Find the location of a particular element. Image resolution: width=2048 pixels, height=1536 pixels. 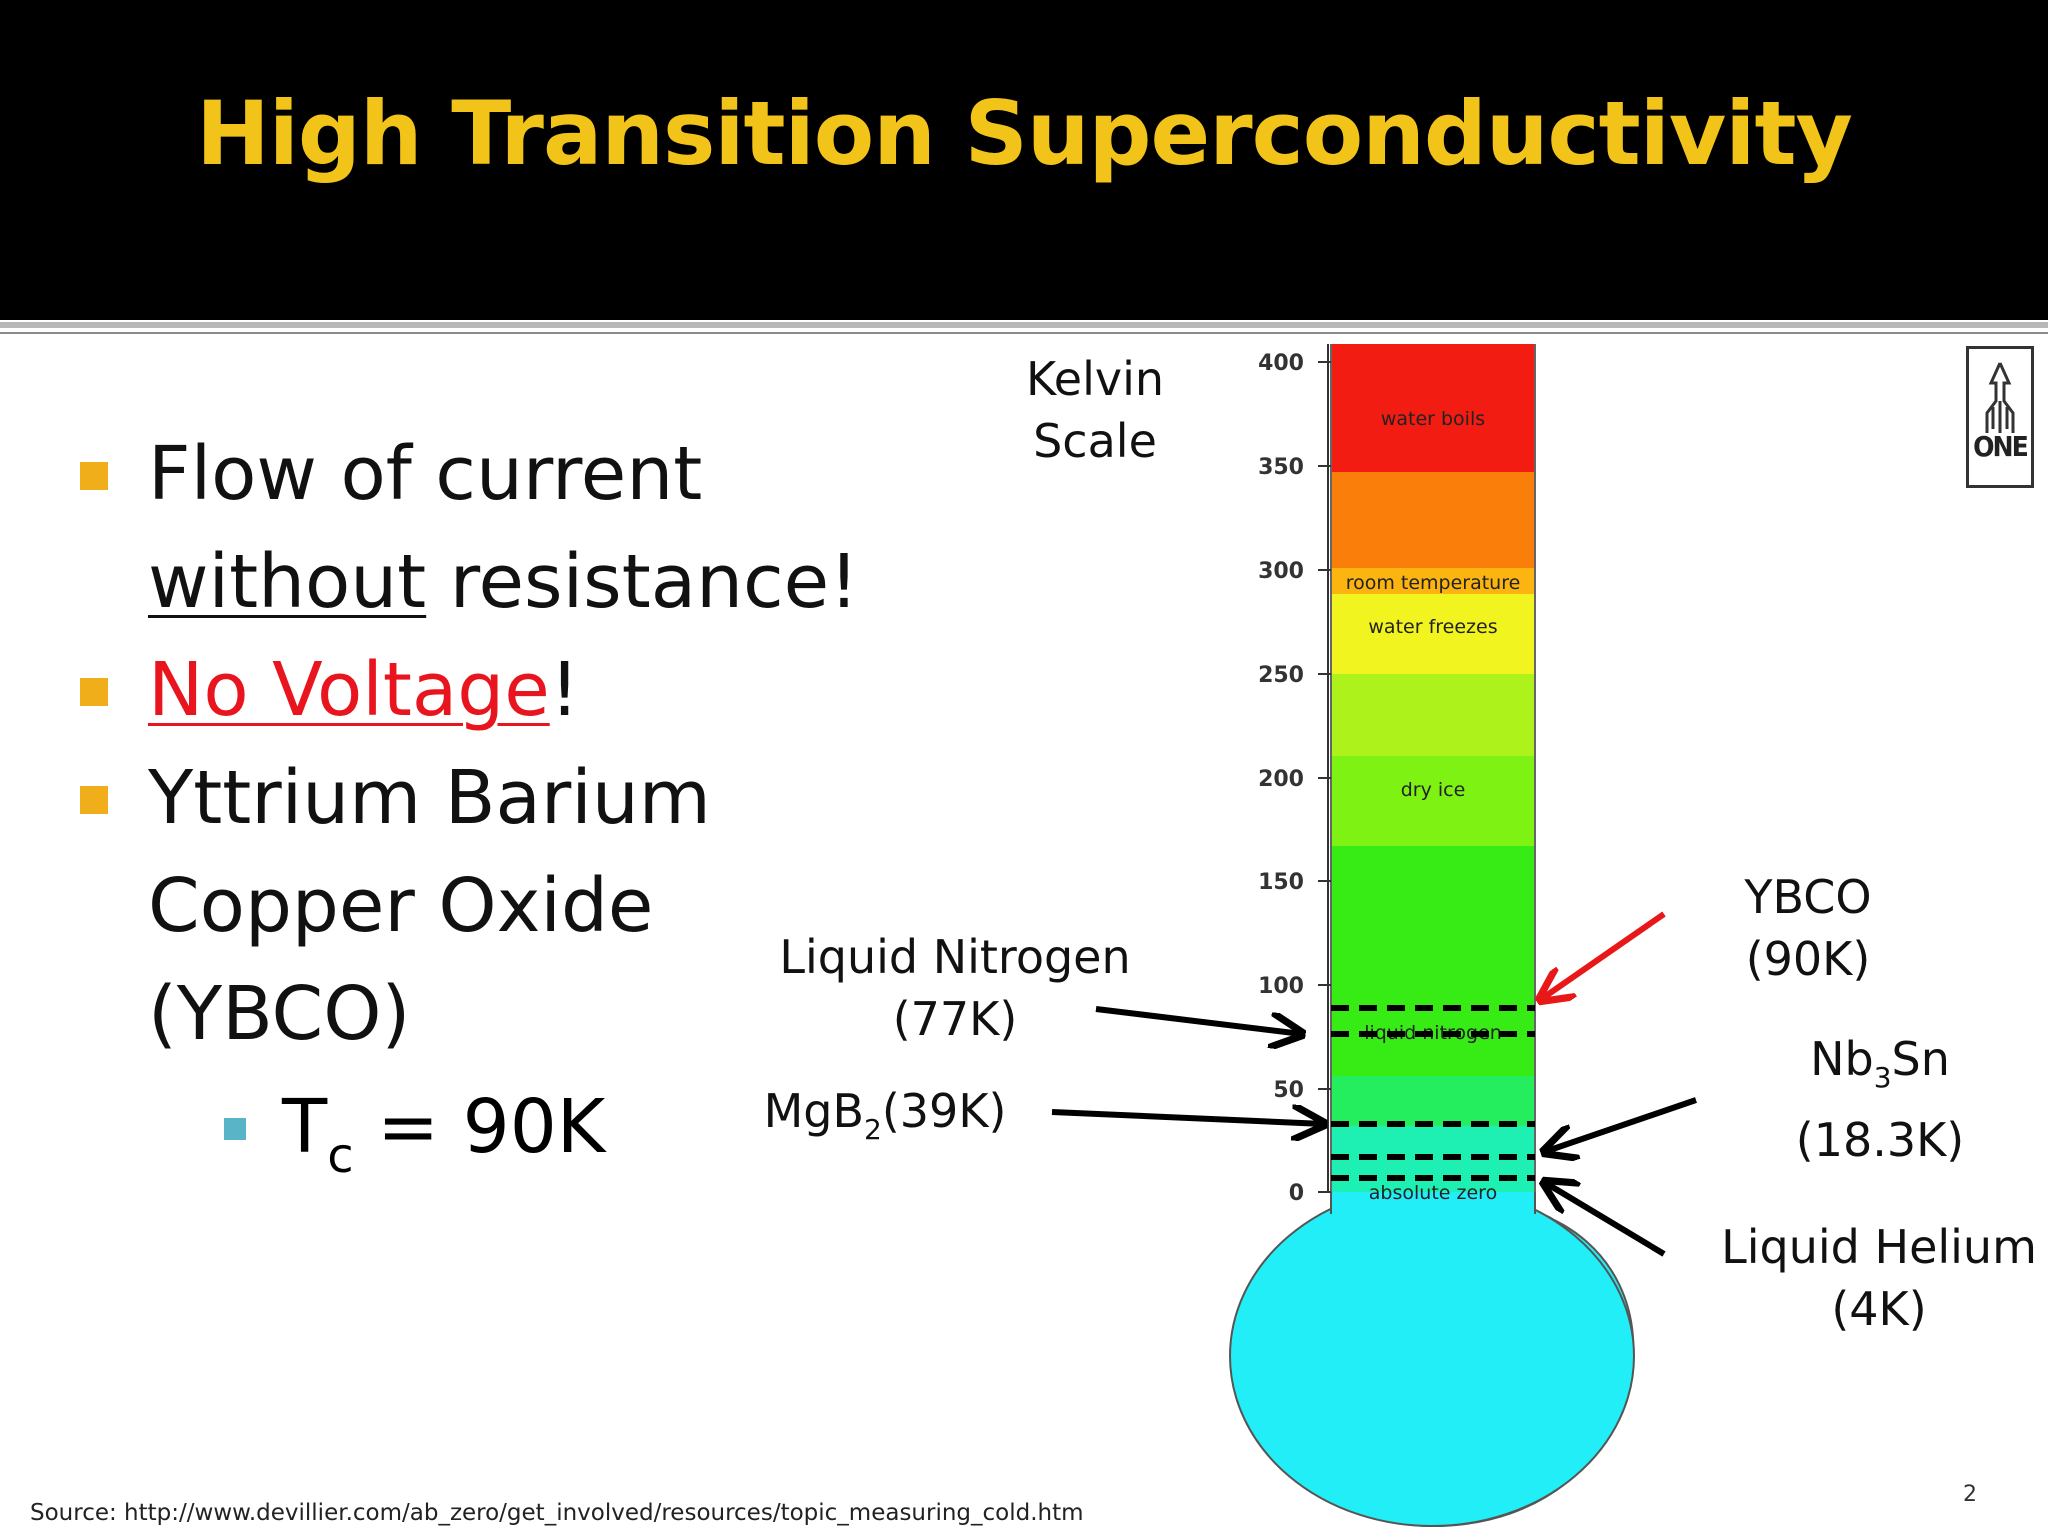

band-yellow-green is located at coordinates (1433, 715).